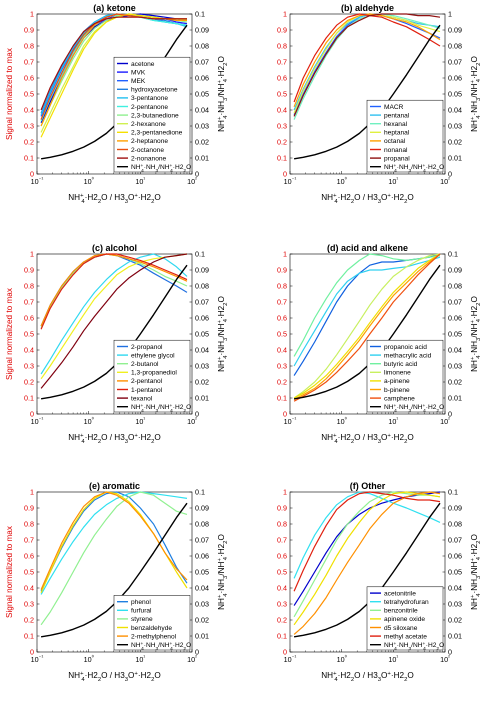 Image resolution: width=500 pixels, height=708 pixels. What do you see at coordinates (397, 133) in the screenshot?
I see `legend-entry: heptanal` at bounding box center [397, 133].